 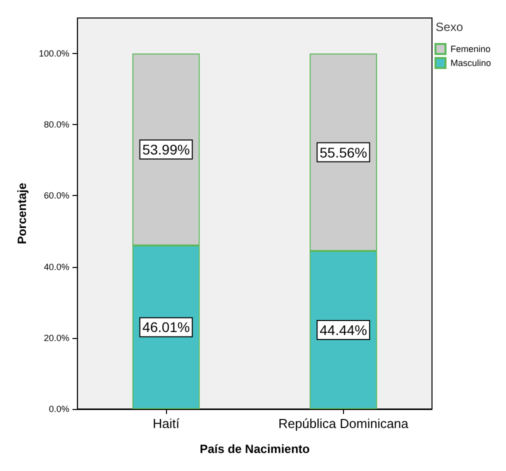 What do you see at coordinates (471, 63) in the screenshot?
I see `legend-label: Masculino` at bounding box center [471, 63].